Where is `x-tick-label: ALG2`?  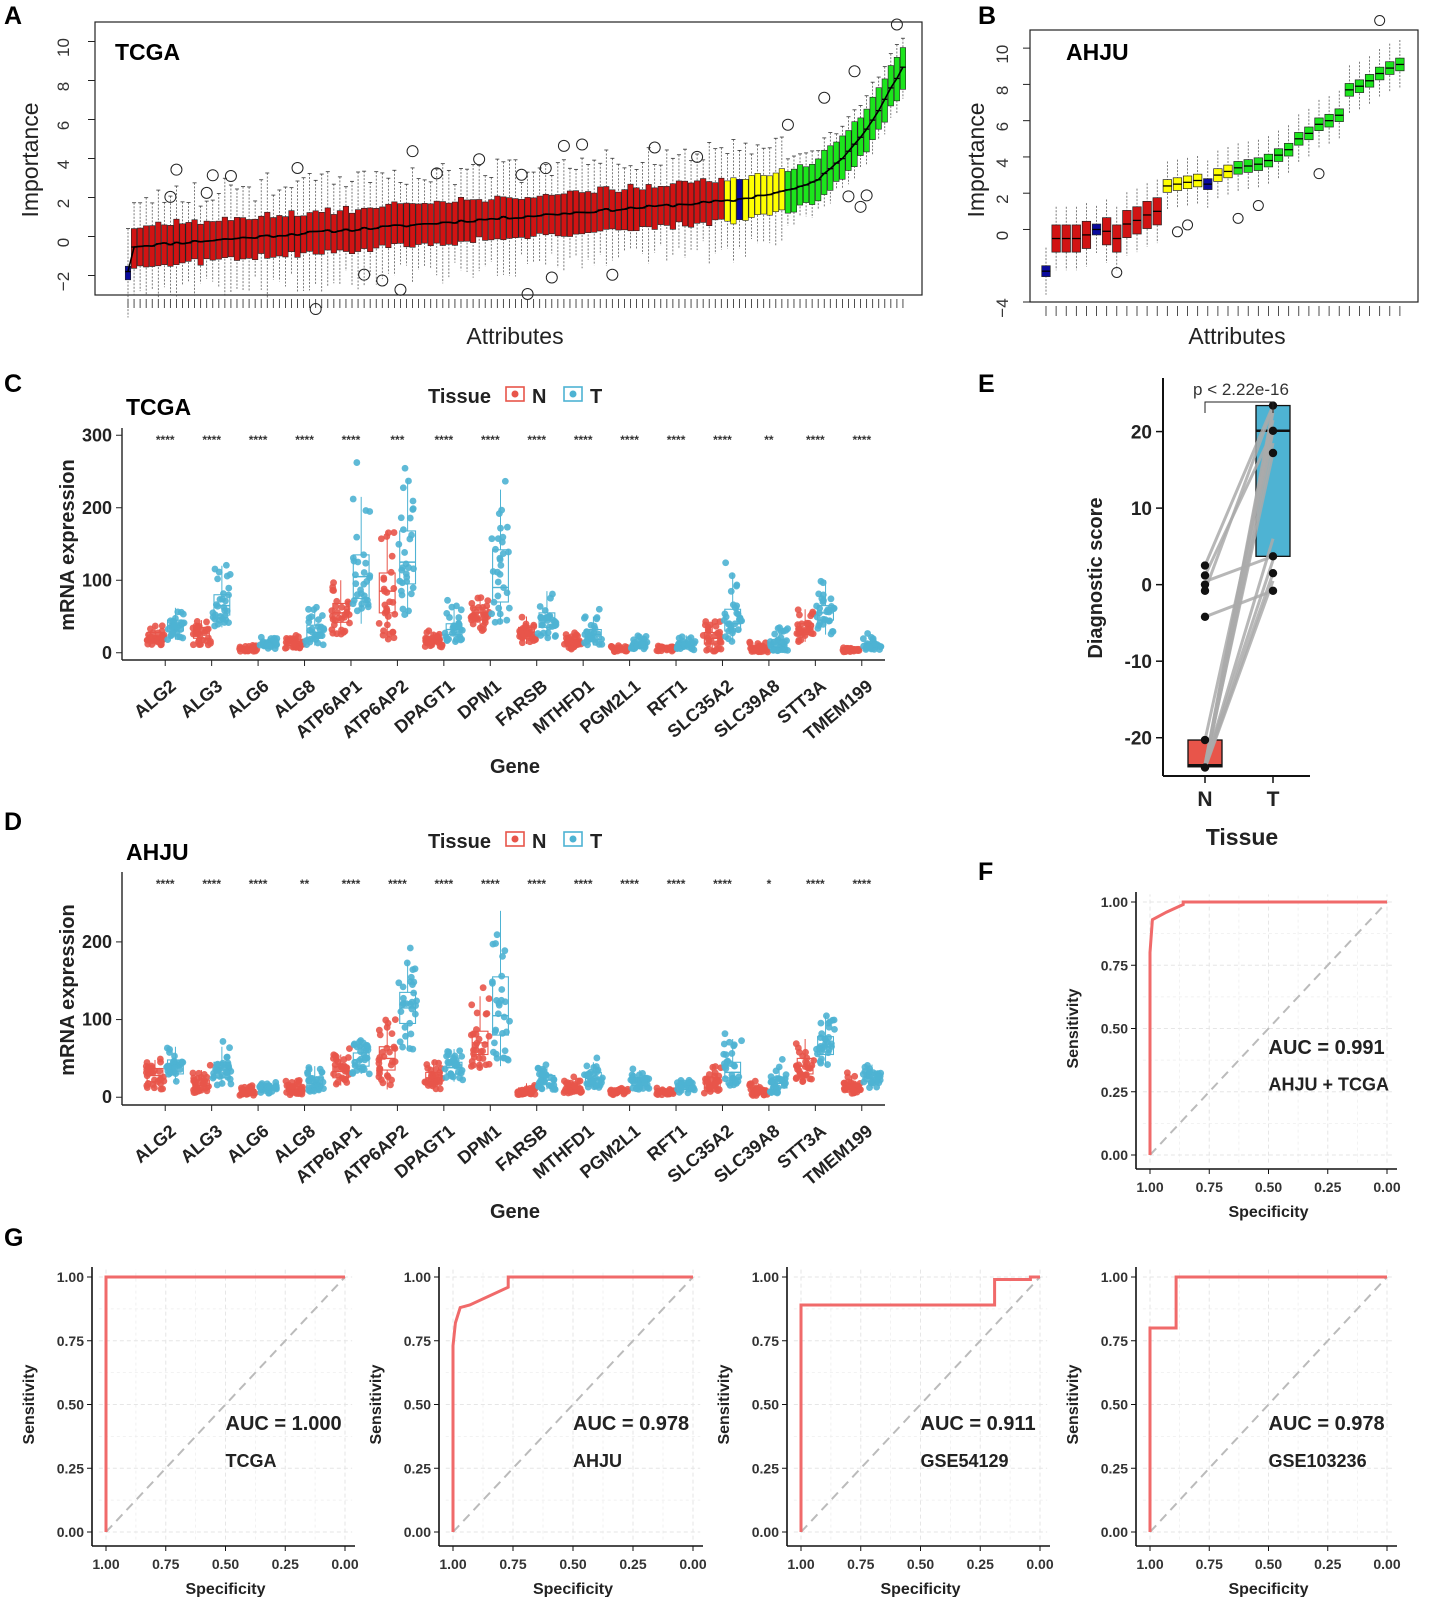 x-tick-label: ALG2 is located at coordinates (155, 699).